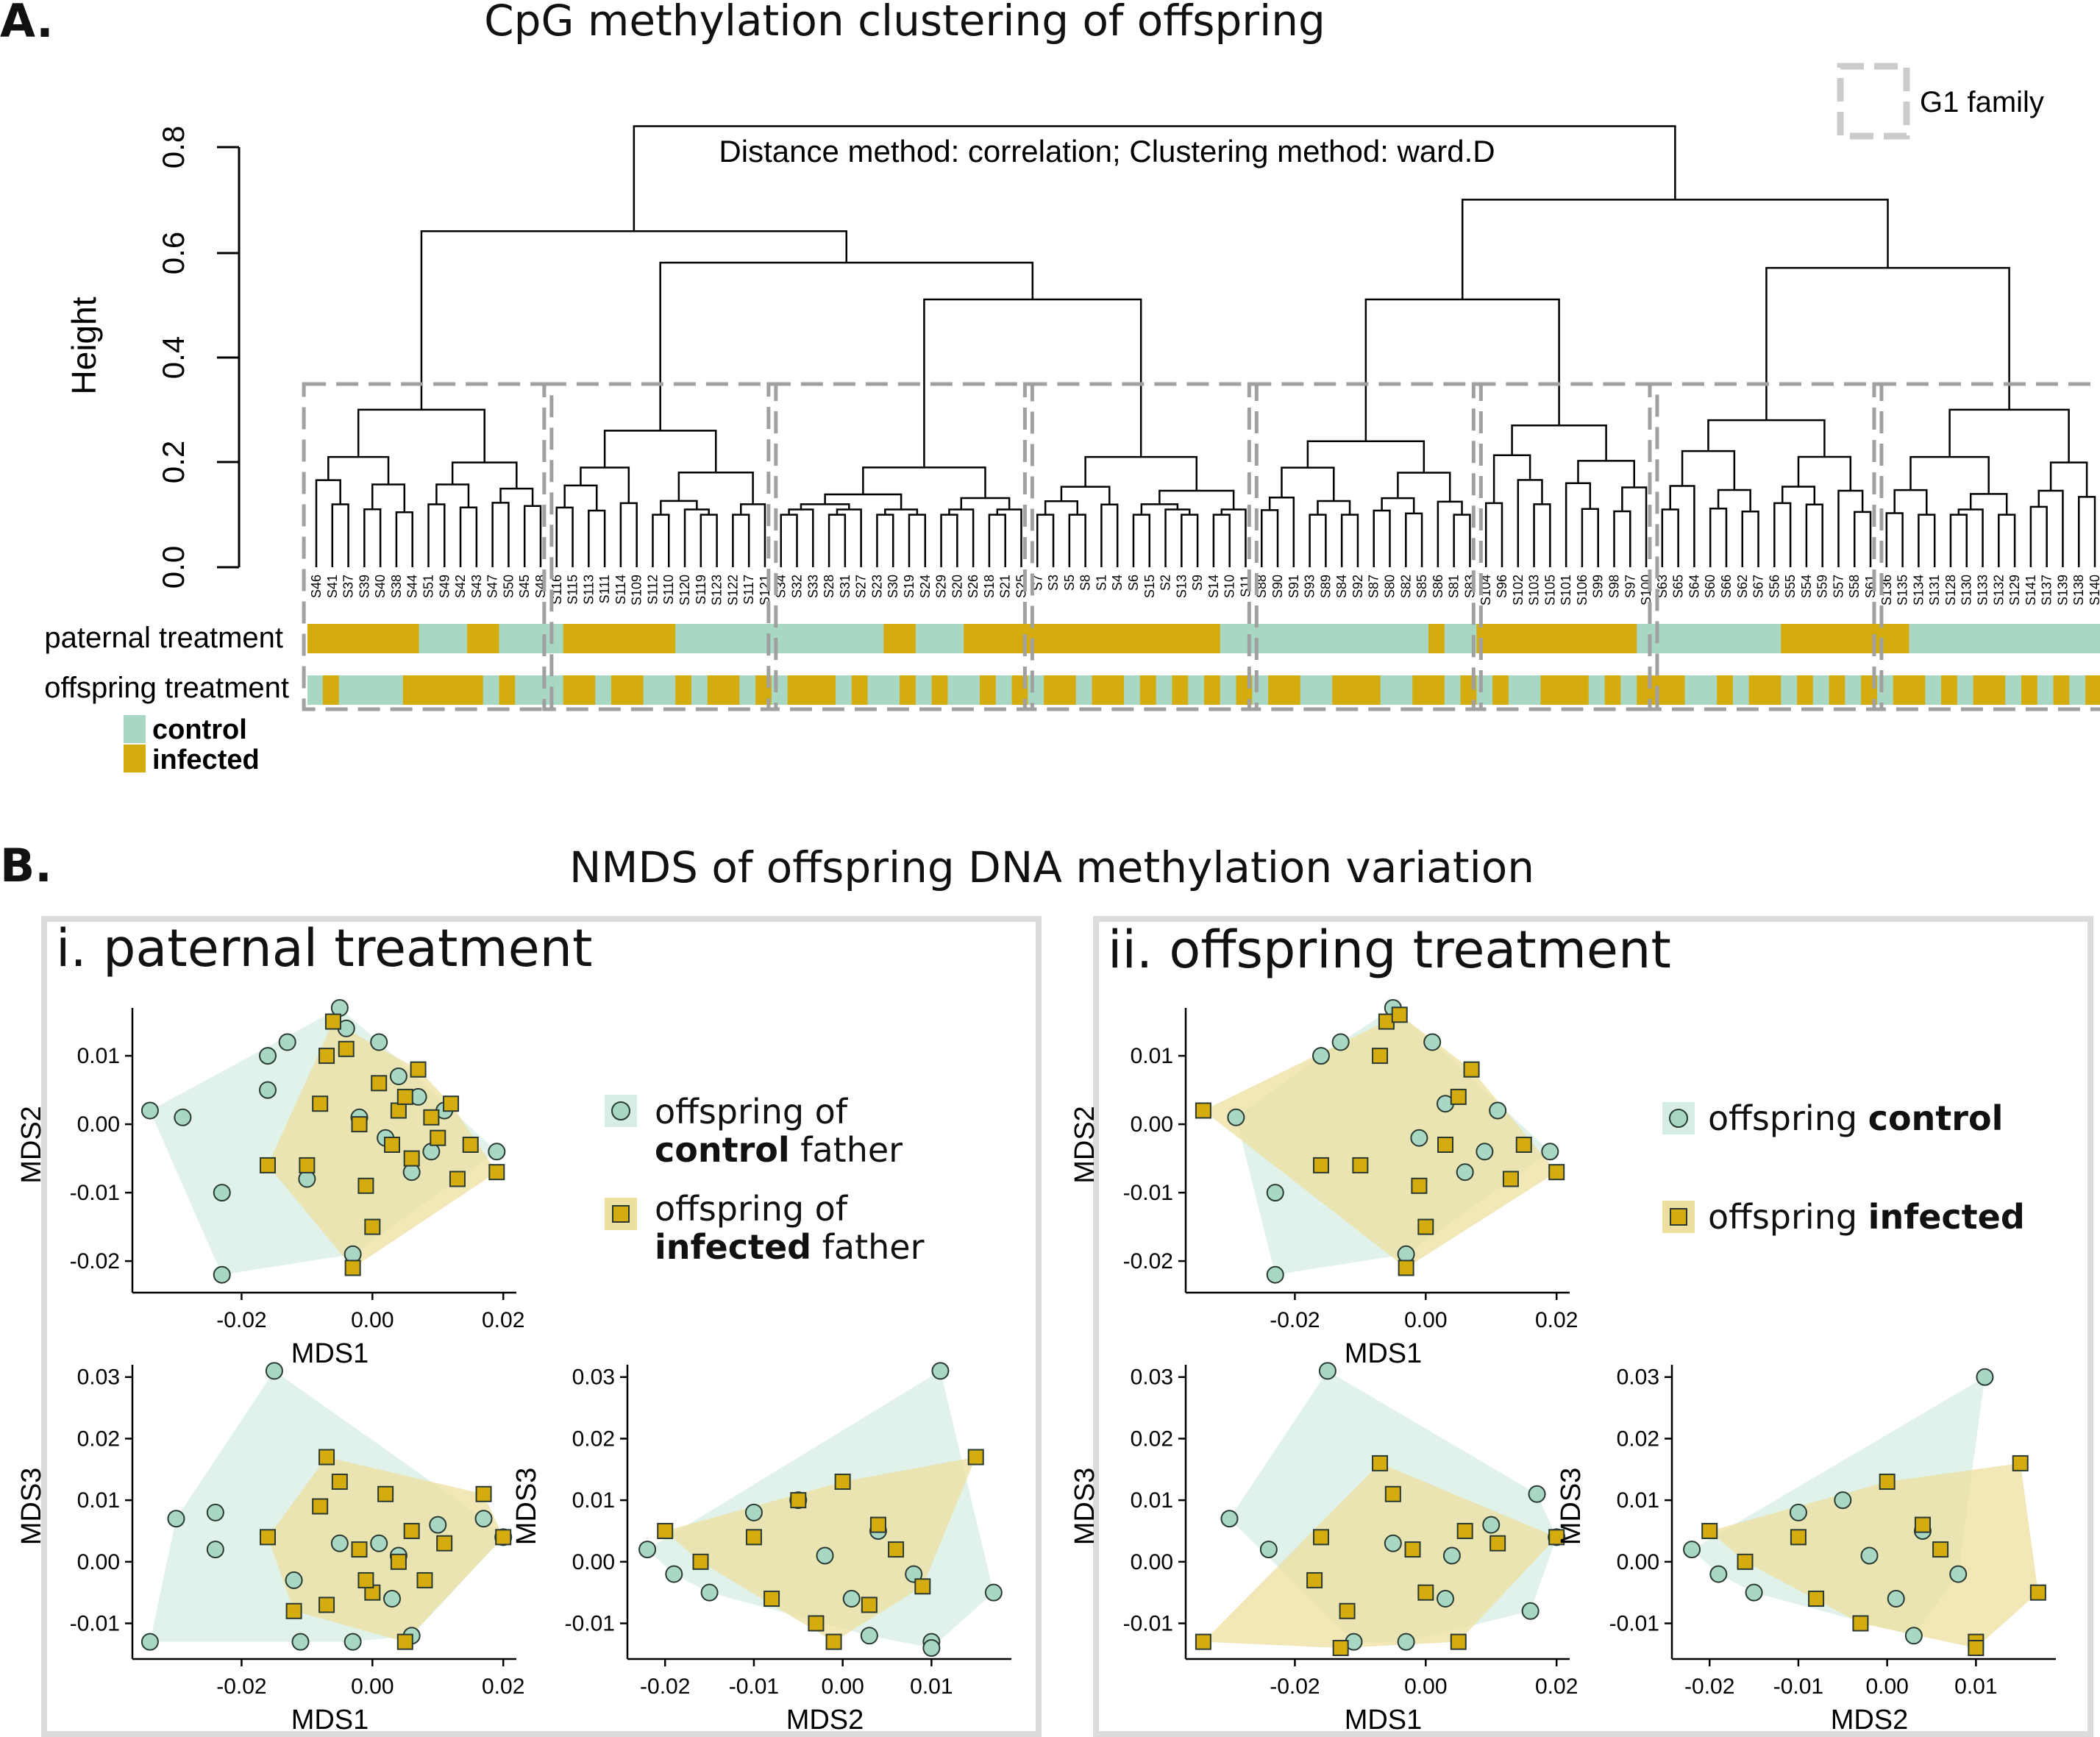 The width and height of the screenshot is (2100, 1737). Describe the element at coordinates (1679, 1118) in the screenshot. I see `legend-ii-control-marker` at that location.